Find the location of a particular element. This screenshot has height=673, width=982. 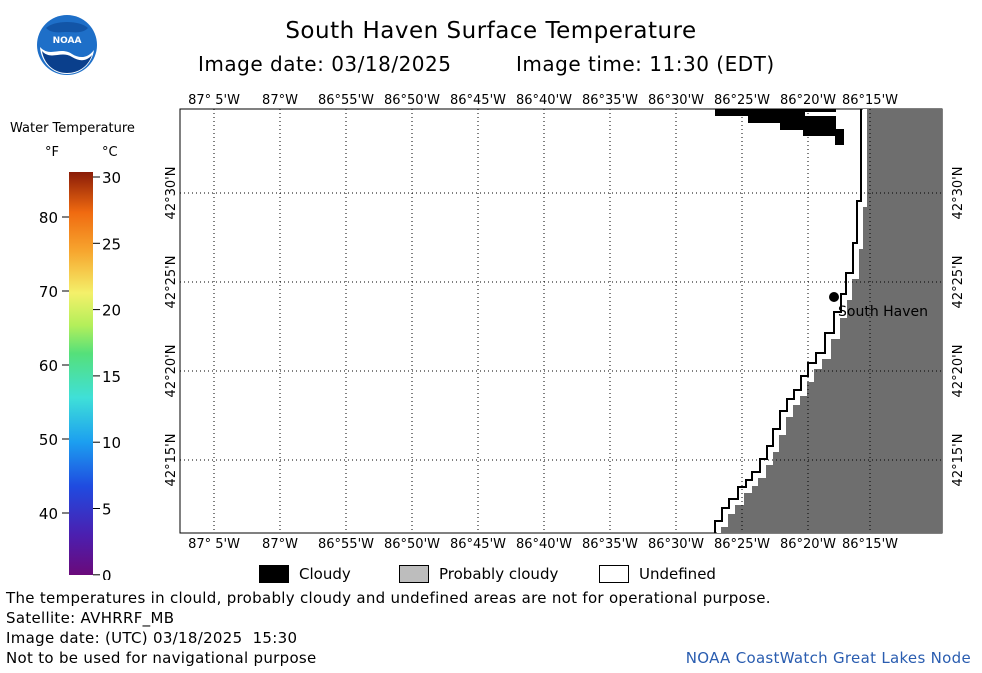

lon-label-top: 86°55'W is located at coordinates (346, 100).